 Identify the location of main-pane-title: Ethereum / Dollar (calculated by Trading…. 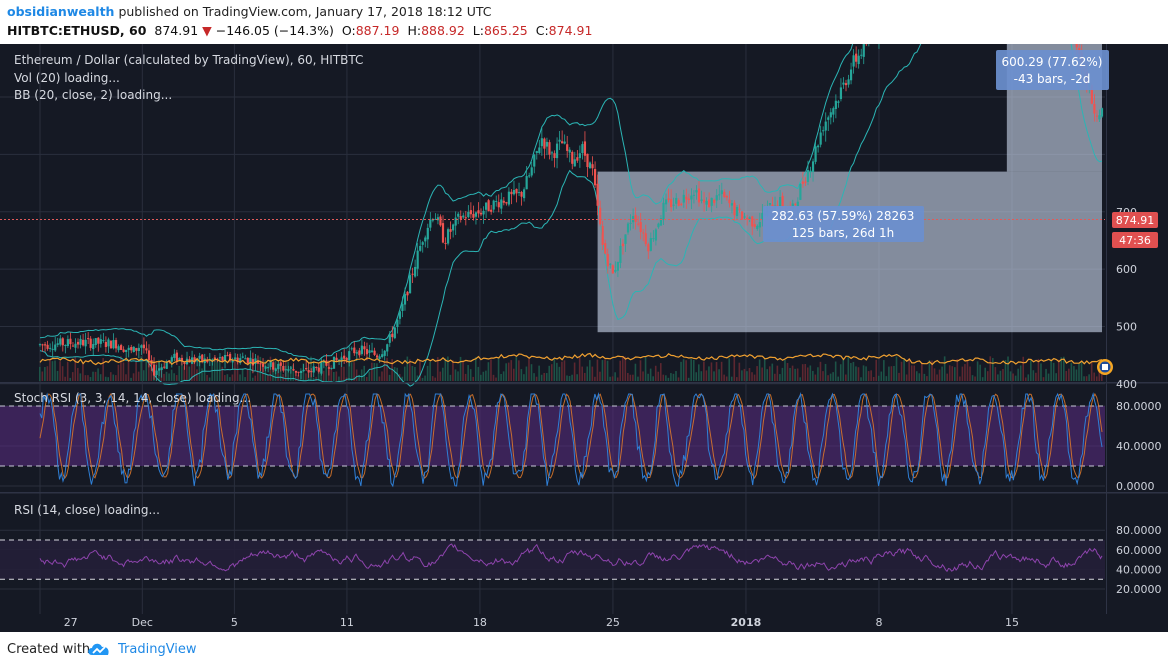
(188, 60).